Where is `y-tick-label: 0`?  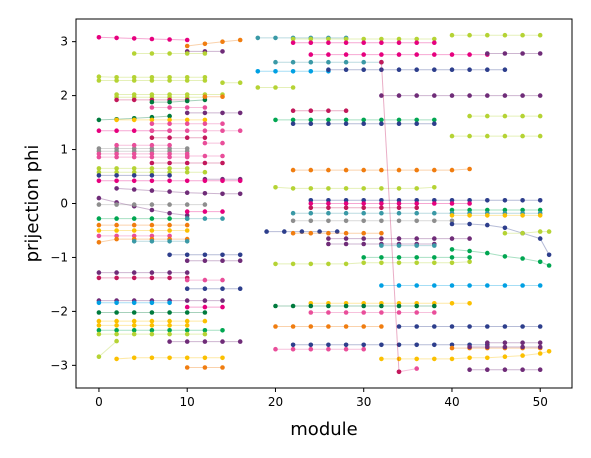
y-tick-label: 0 is located at coordinates (64, 204).